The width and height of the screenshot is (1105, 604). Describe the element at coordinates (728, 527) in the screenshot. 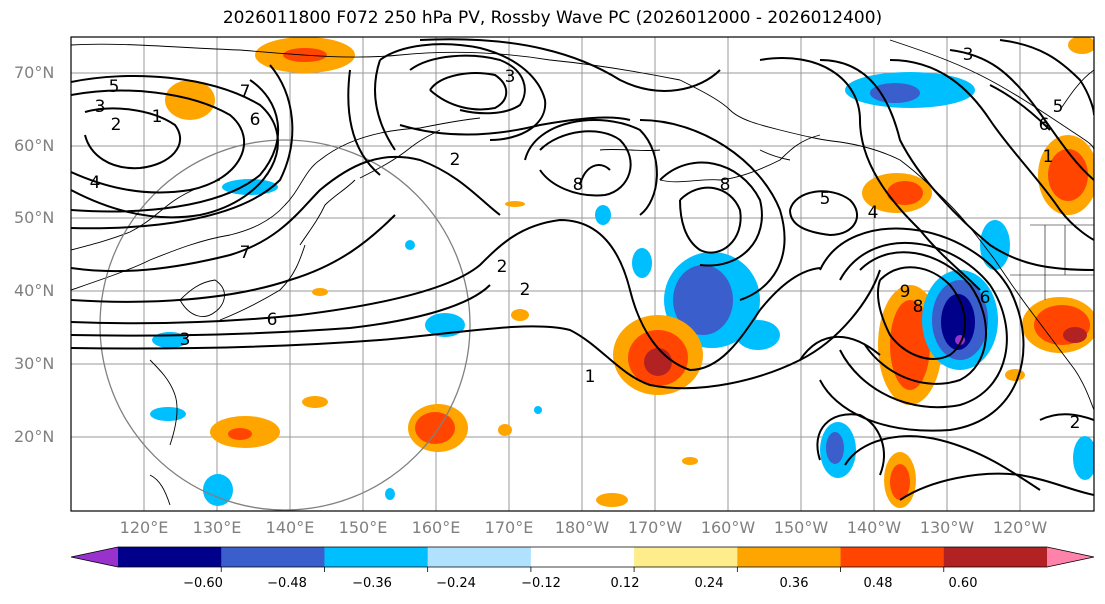

I see `lon-label: 160°W` at that location.